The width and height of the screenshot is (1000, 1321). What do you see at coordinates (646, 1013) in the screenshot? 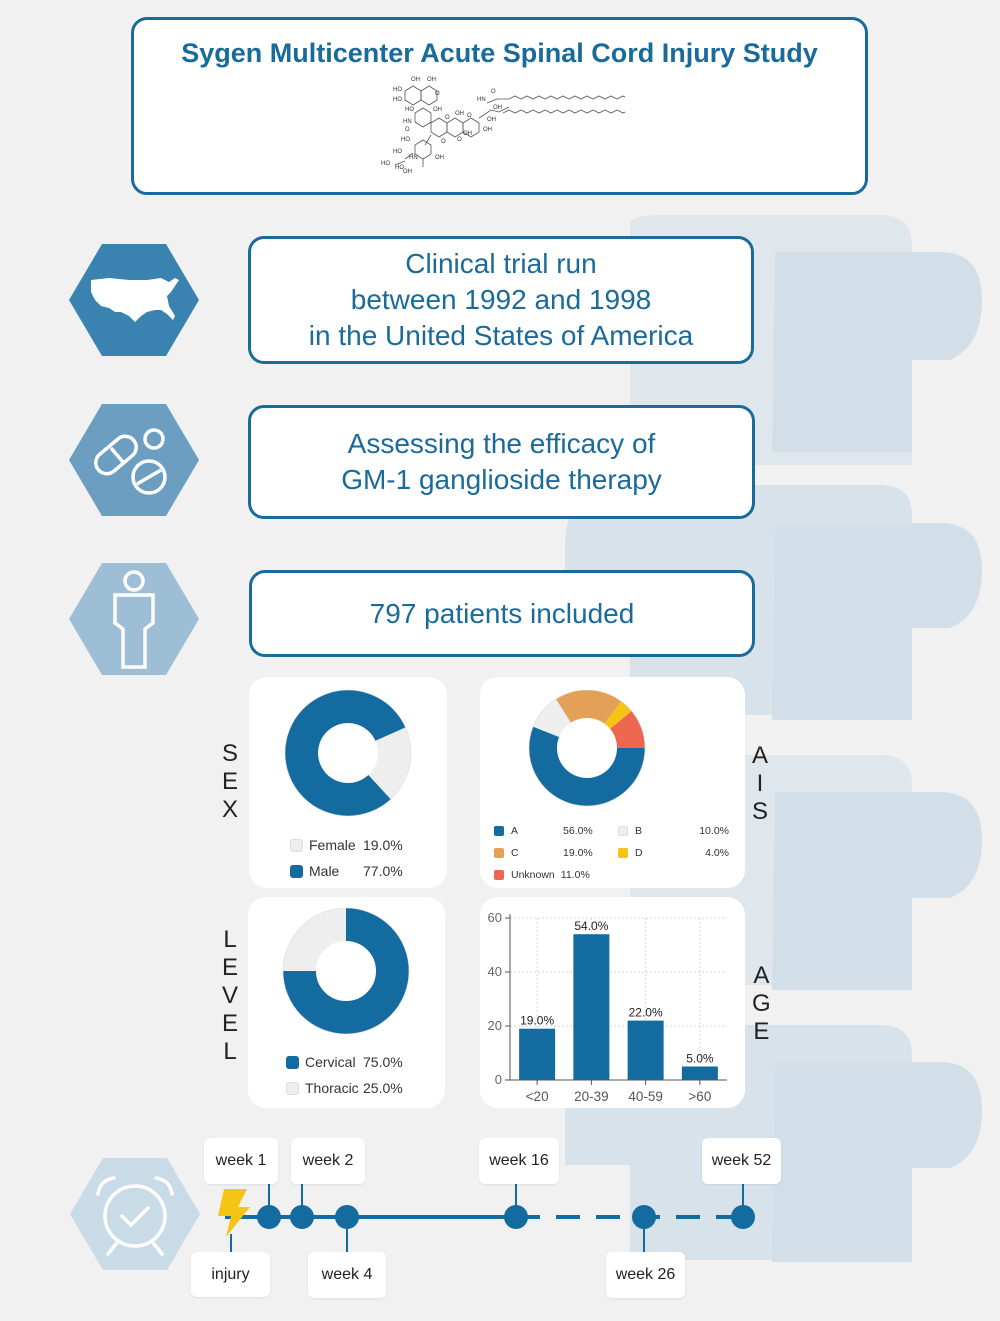
I see `bar-value-label: 22.0%` at bounding box center [646, 1013].